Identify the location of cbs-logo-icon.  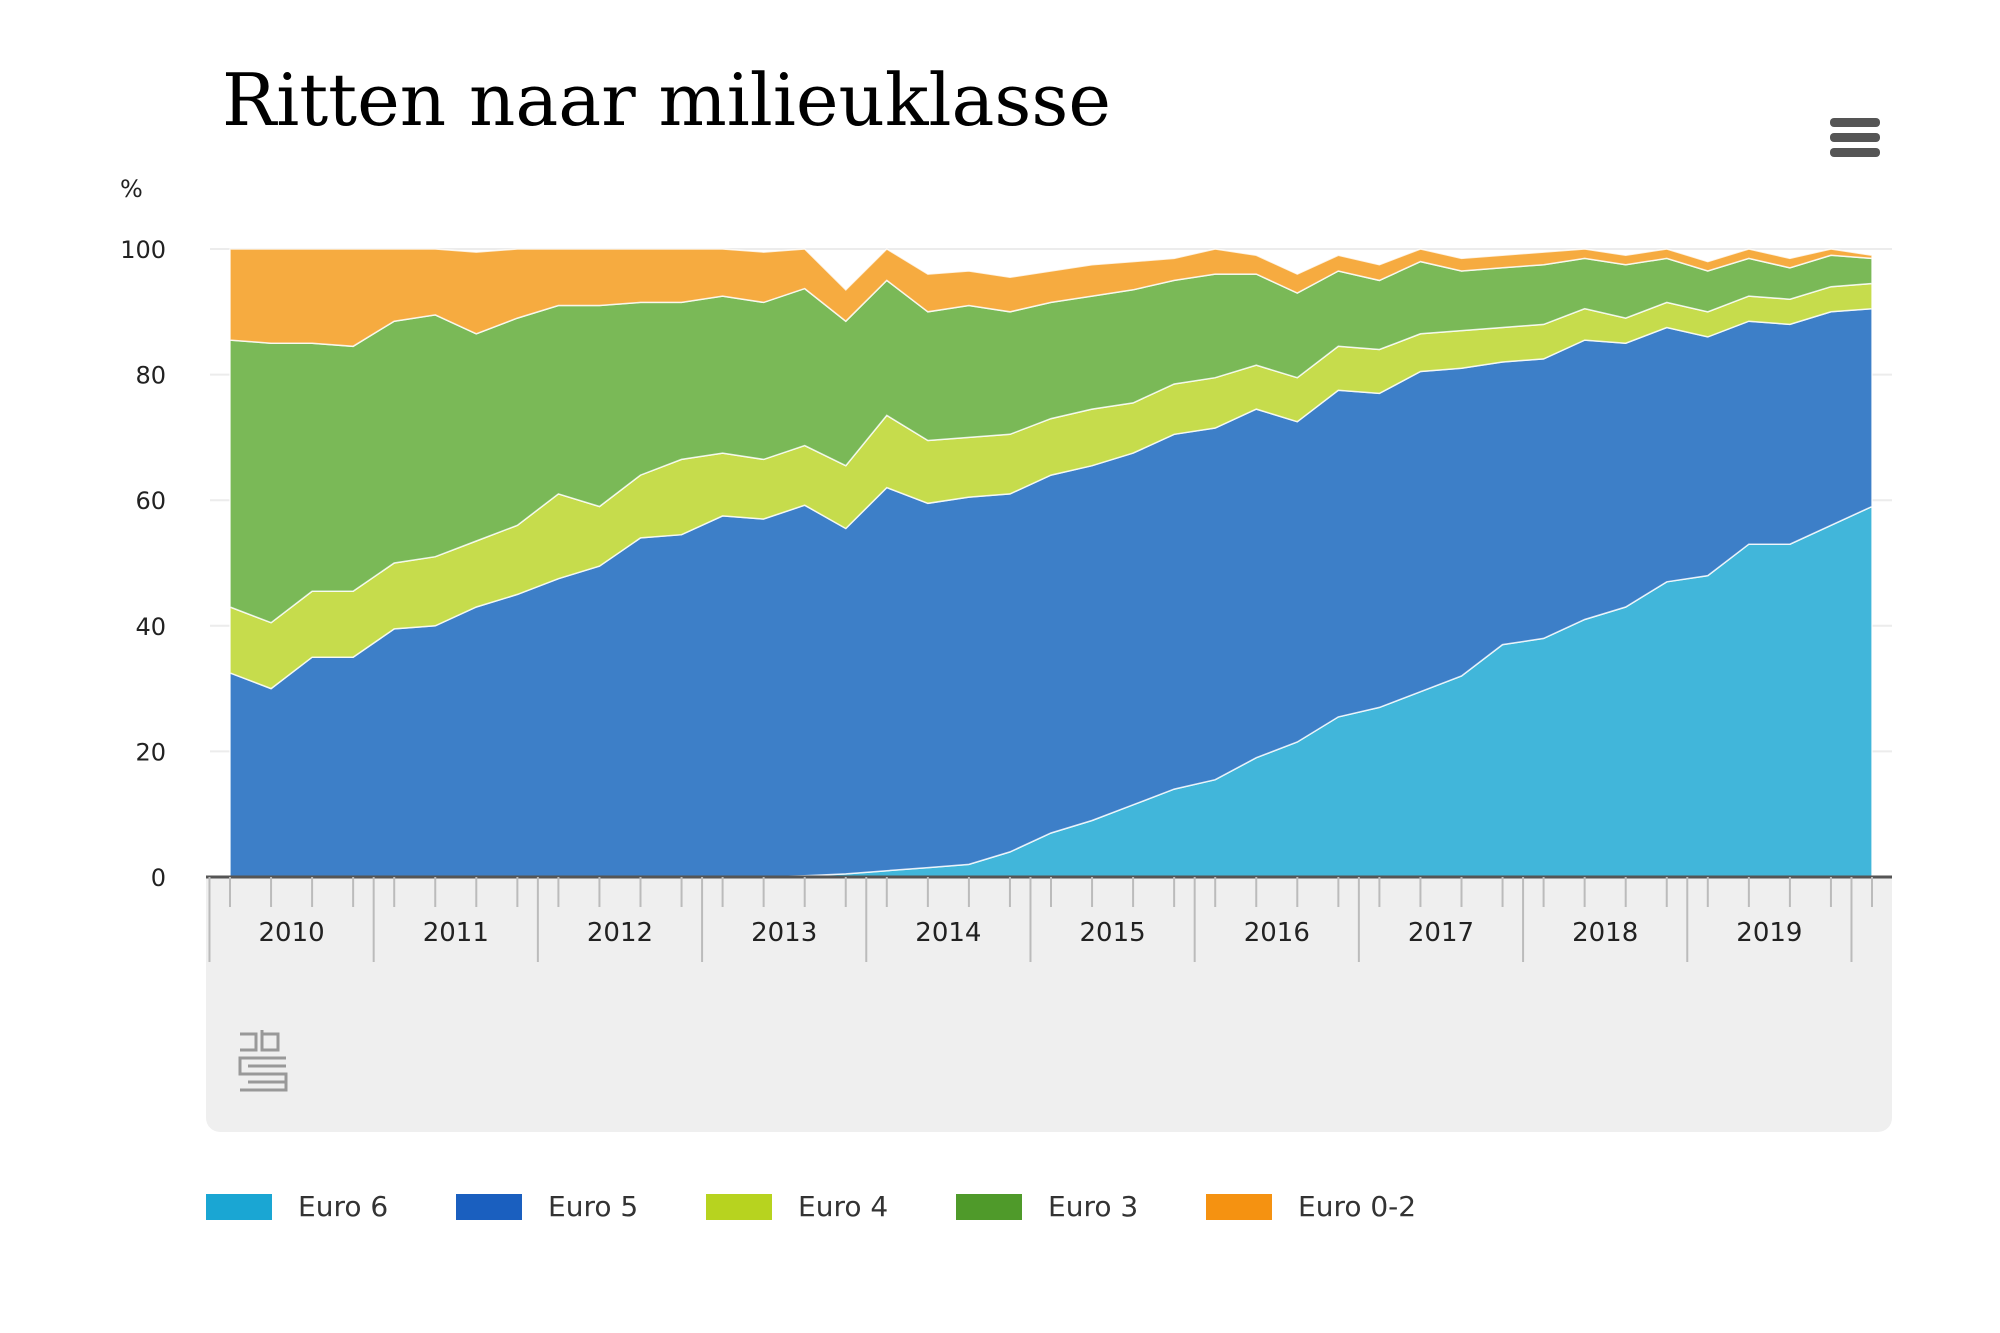
(263, 1061).